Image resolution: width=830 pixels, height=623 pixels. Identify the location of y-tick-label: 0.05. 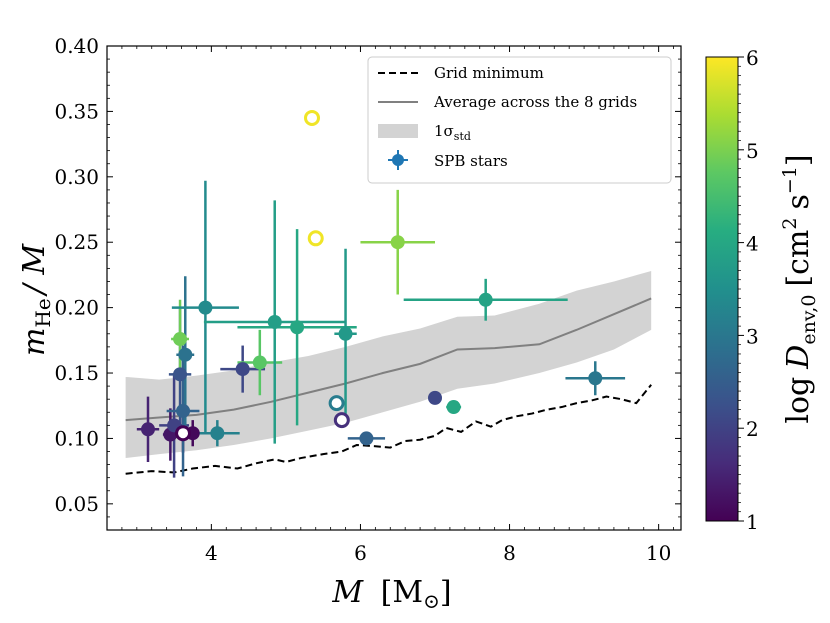
(76, 504).